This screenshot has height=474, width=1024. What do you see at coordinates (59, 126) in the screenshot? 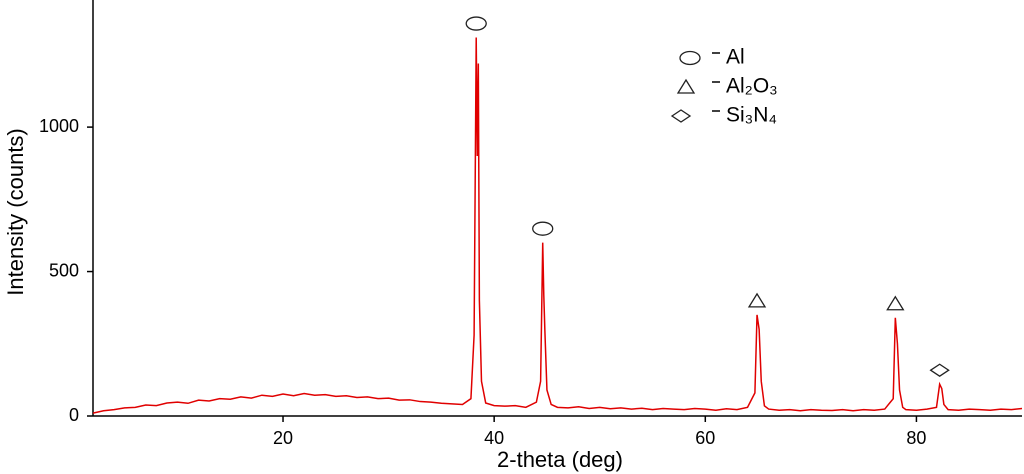
I see `y-tick-label: 1000` at bounding box center [59, 126].